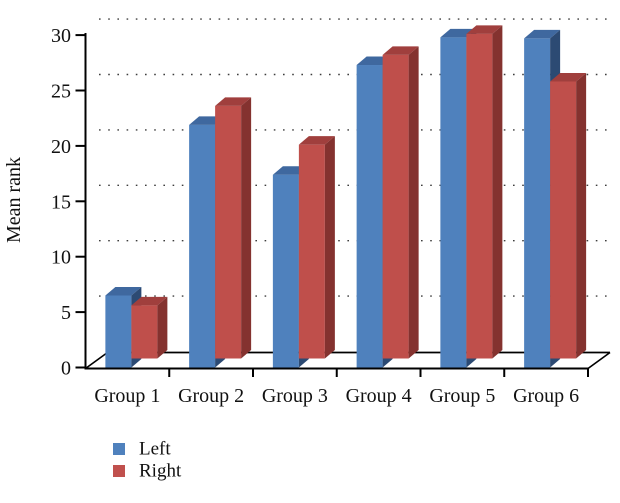  I want to click on bar-right-group-4-side, so click(413, 202).